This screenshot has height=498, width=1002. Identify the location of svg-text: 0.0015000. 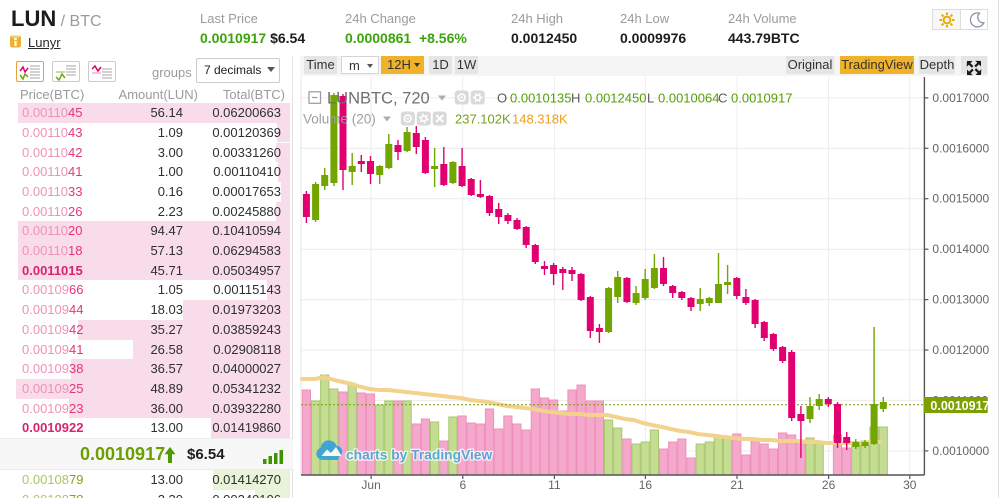
(960, 199).